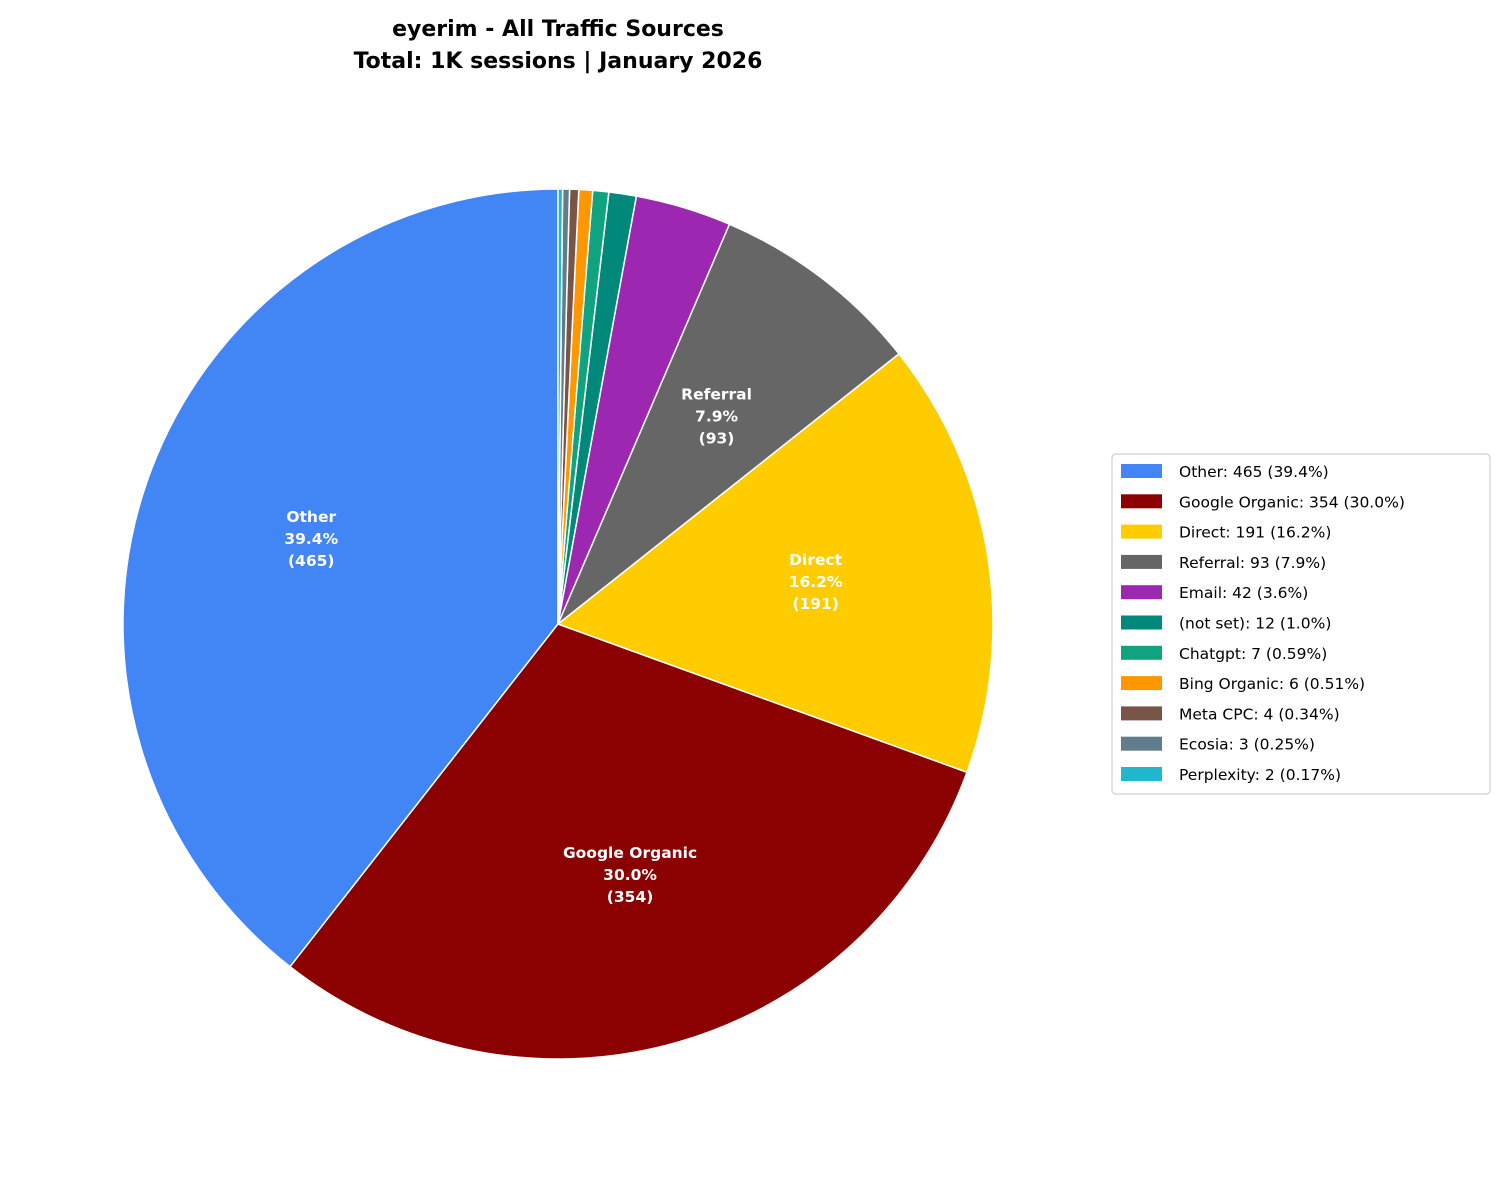 The image size is (1506, 1183). Describe the element at coordinates (1247, 745) in the screenshot. I see `legend-label: Ecosia: 3 (0.25%)` at that location.